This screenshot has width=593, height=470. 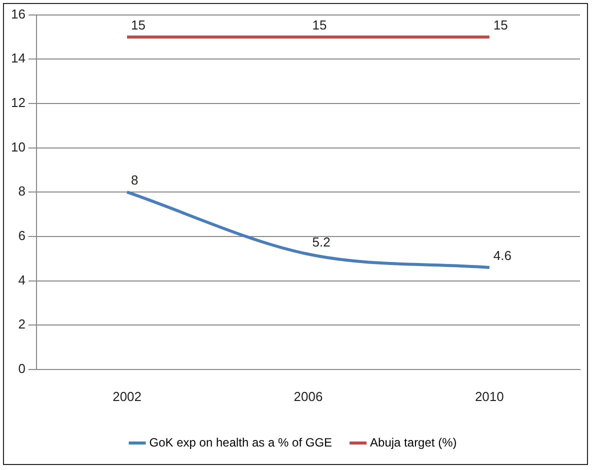 What do you see at coordinates (489, 396) in the screenshot?
I see `x-tick-label: 2010` at bounding box center [489, 396].